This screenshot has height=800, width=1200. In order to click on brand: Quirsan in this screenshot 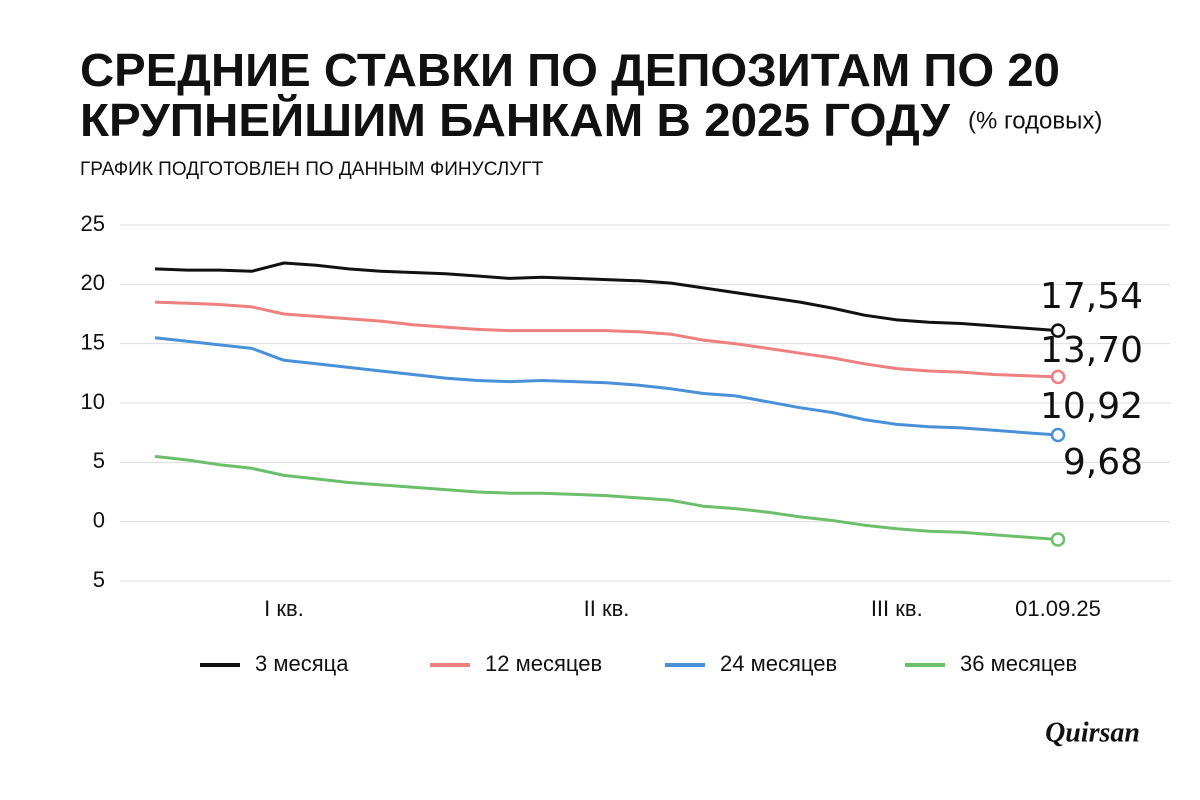, I will do `click(1092, 732)`.